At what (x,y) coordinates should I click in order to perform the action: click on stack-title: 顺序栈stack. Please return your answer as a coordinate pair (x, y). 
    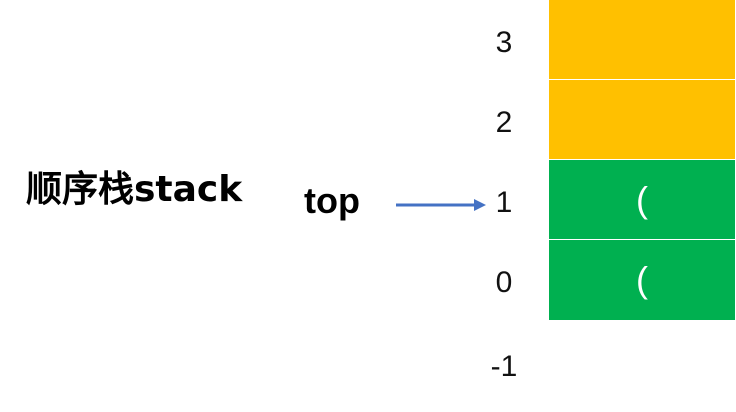
    Looking at the image, I should click on (134, 189).